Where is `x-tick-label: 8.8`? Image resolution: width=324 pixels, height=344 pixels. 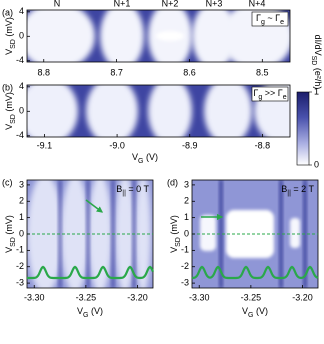
x-tick-label: 8.8 is located at coordinates (43, 72).